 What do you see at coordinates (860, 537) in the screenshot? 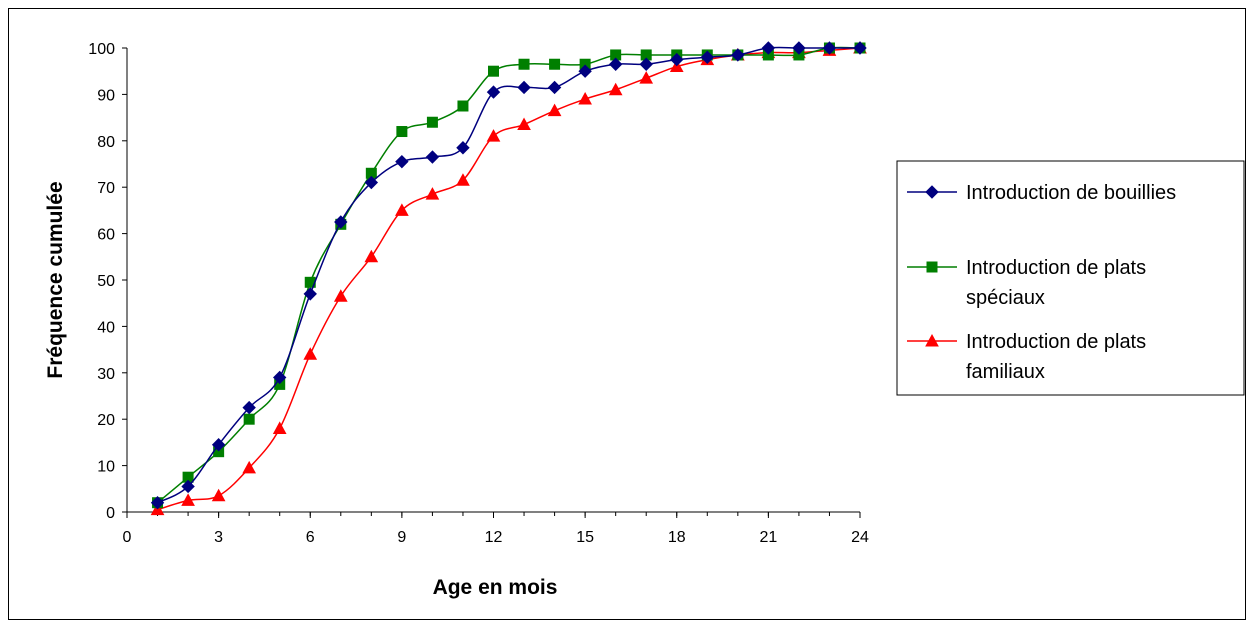
I see `x-tick-label: 24` at bounding box center [860, 537].